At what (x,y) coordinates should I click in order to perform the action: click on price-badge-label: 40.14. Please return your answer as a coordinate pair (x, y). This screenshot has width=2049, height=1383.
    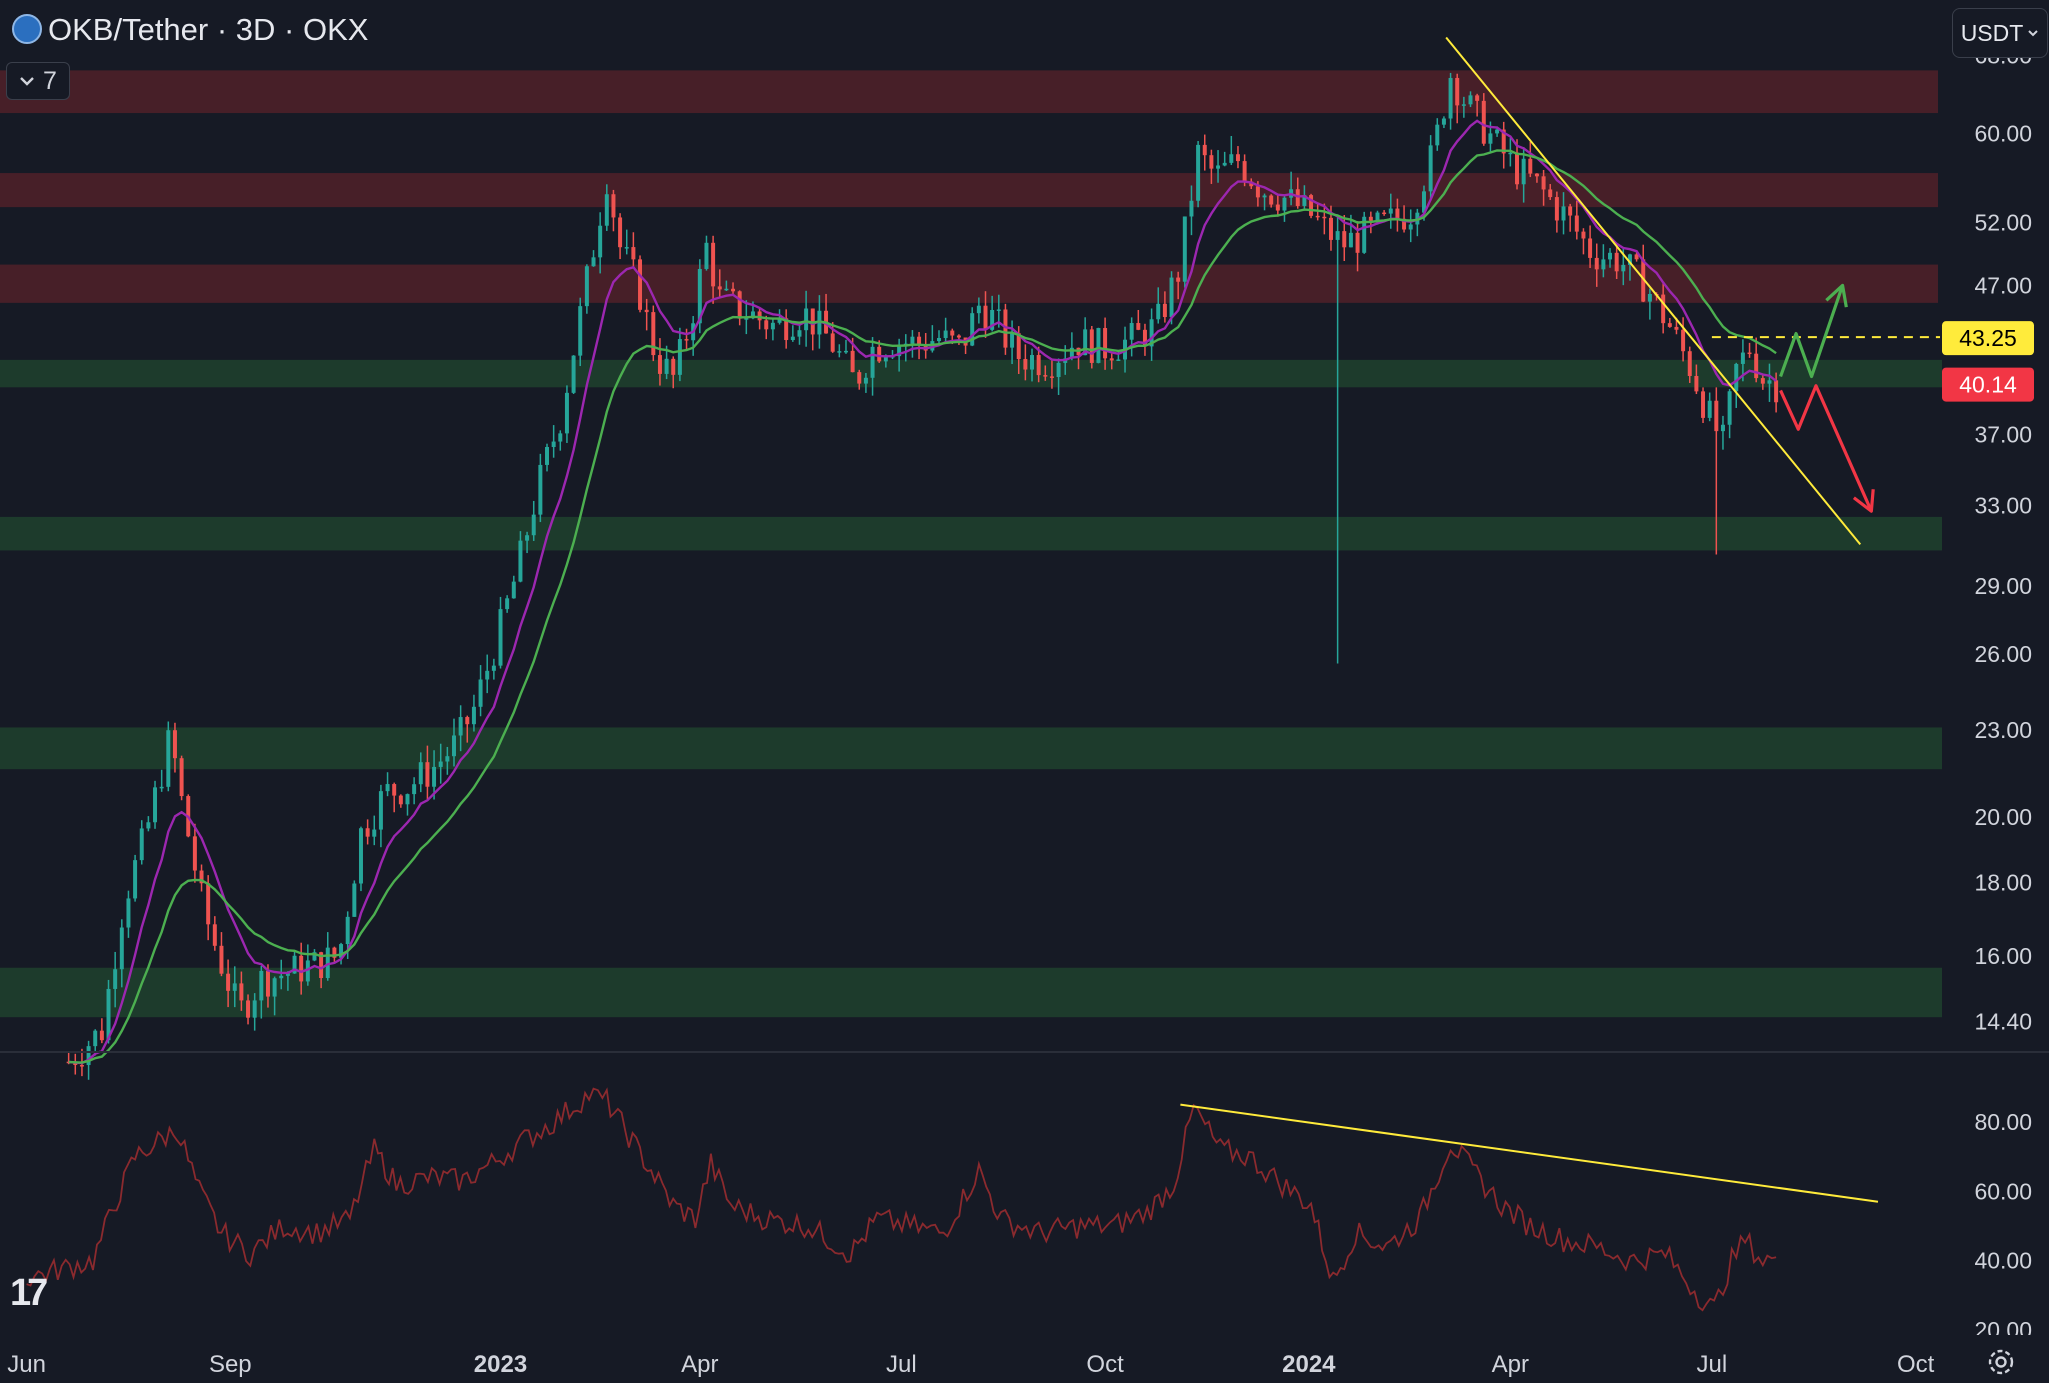
    Looking at the image, I should click on (1988, 385).